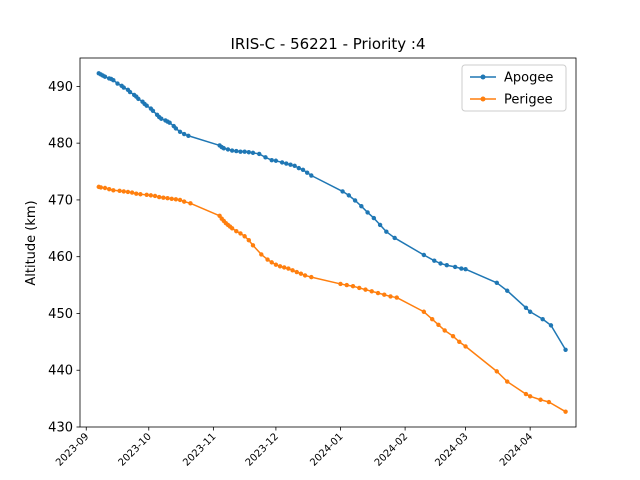 The height and width of the screenshot is (480, 640). Describe the element at coordinates (60, 144) in the screenshot. I see `y-tick-label: 480` at that location.